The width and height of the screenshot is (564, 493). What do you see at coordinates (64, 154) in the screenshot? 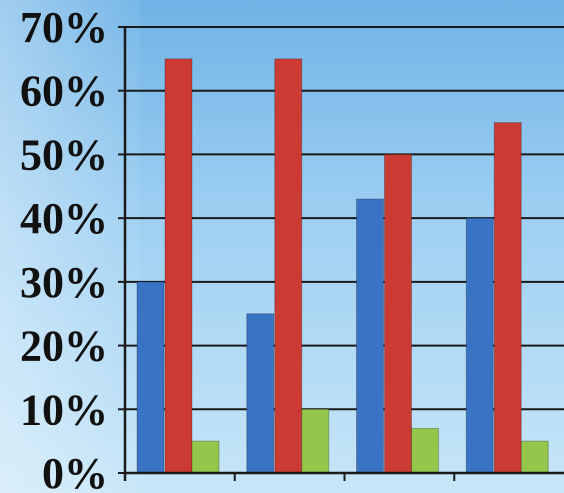
I see `y-tick-label: 50%` at bounding box center [64, 154].